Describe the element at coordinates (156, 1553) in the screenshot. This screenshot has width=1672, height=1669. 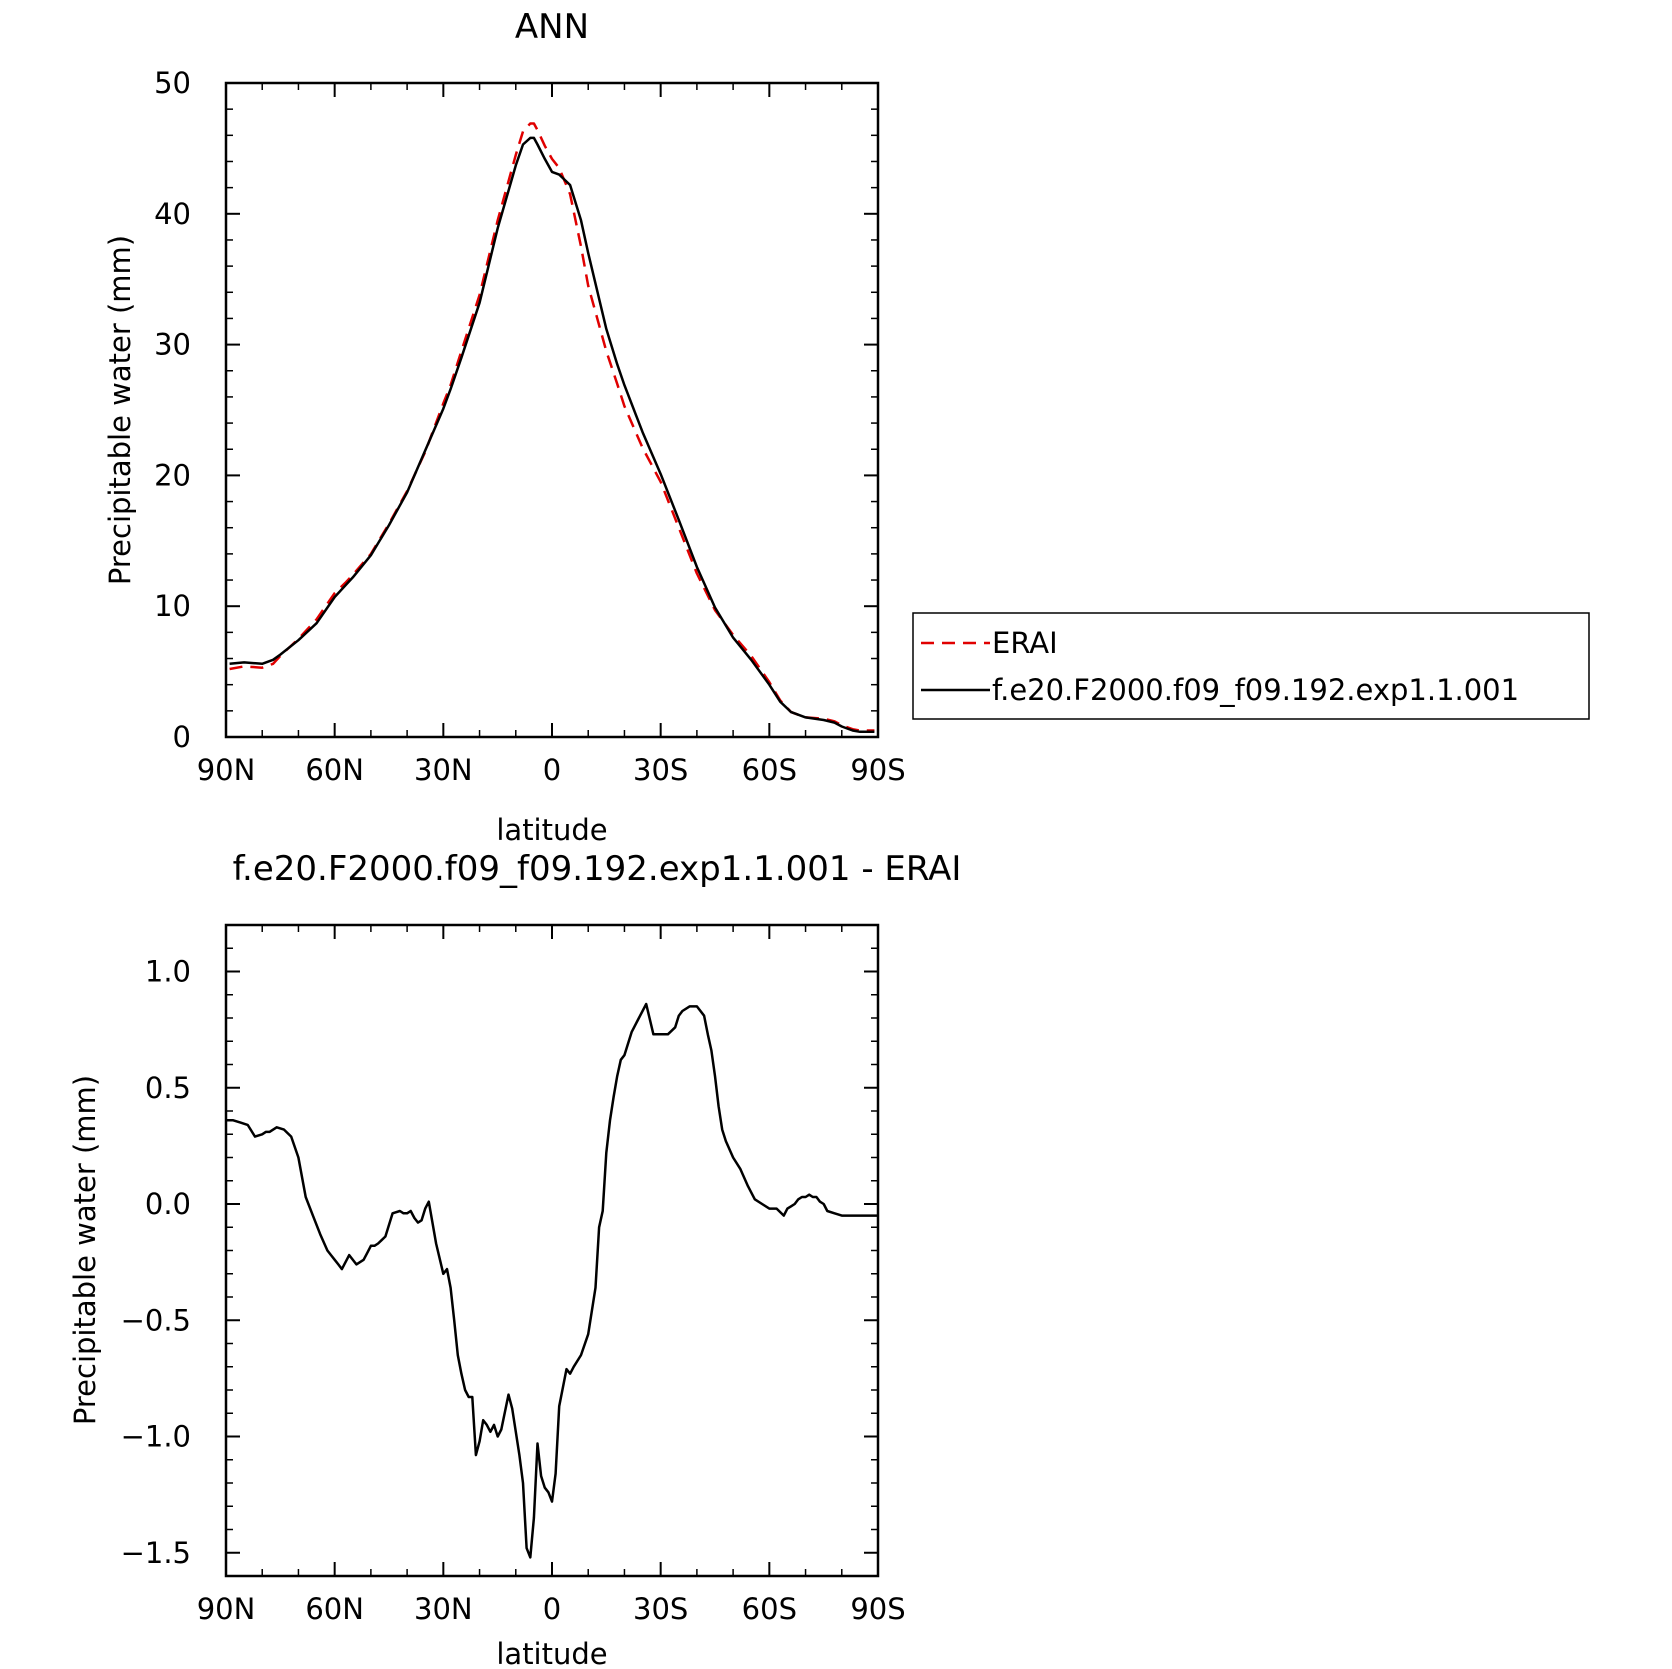
I see `y-tick-label: −1.5` at that location.